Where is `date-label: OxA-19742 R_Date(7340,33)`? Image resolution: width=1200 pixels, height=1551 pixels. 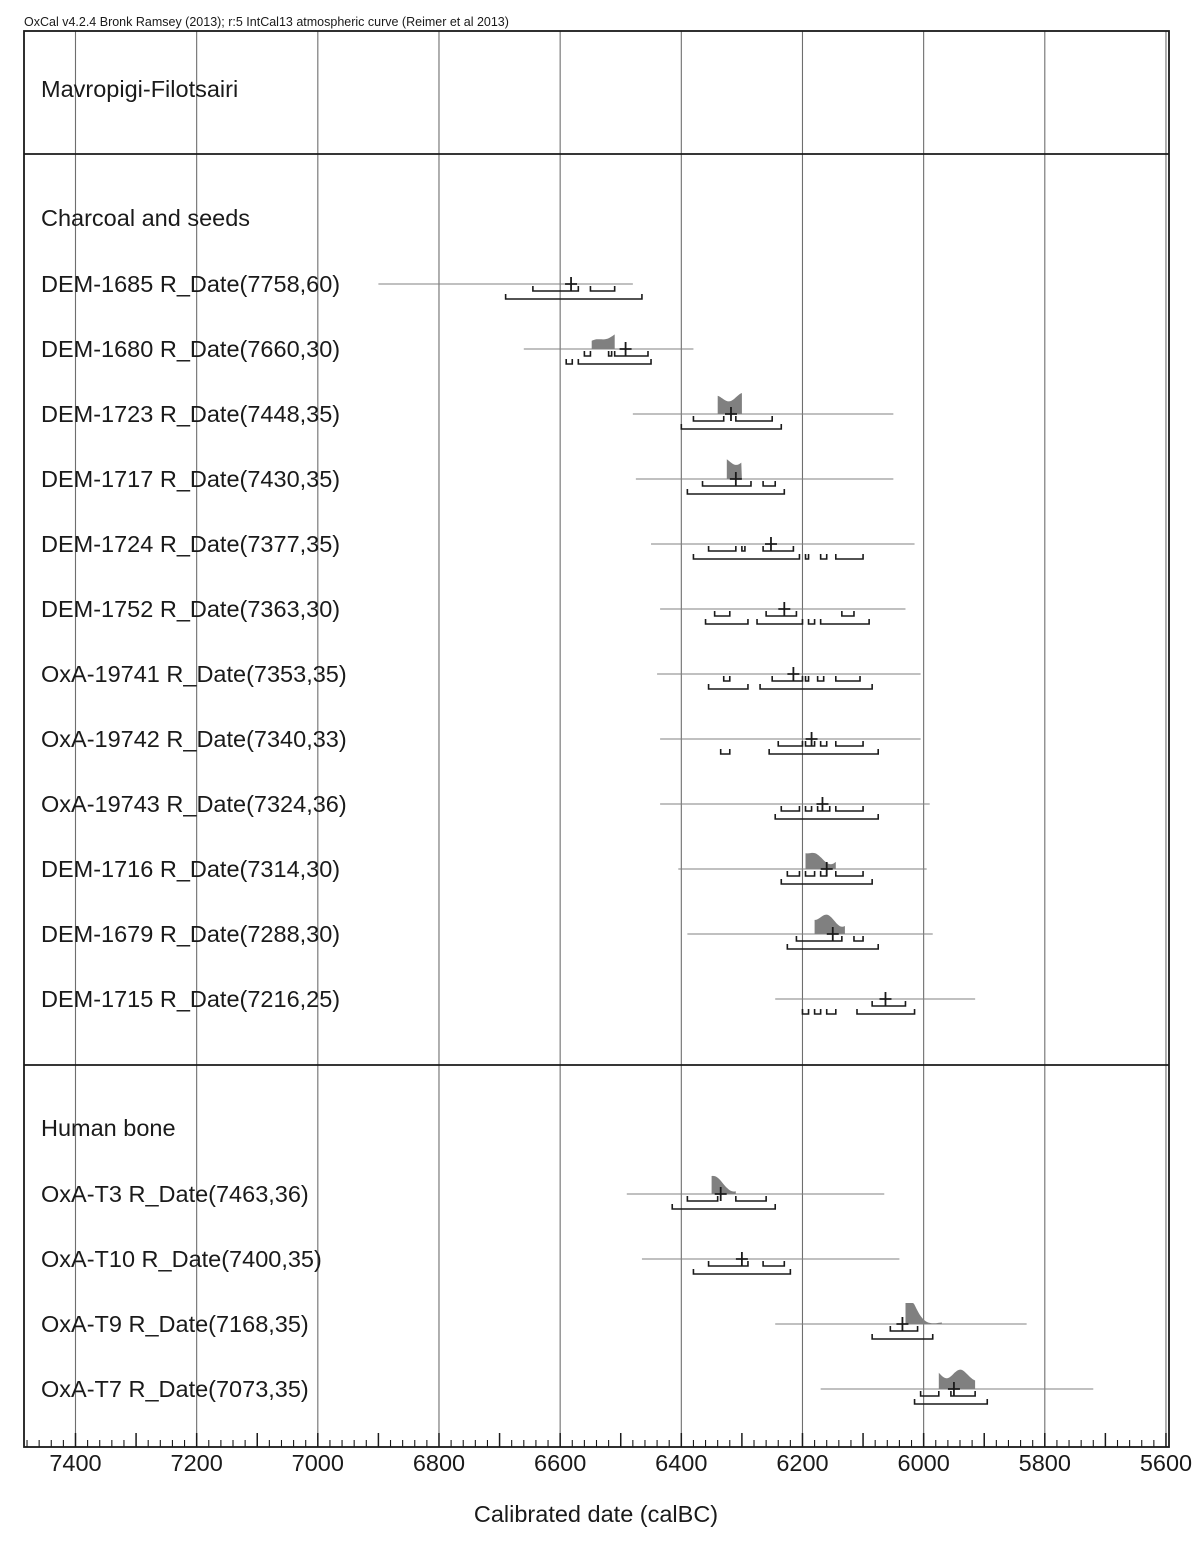
date-label: OxA-19742 R_Date(7340,33) is located at coordinates (194, 739).